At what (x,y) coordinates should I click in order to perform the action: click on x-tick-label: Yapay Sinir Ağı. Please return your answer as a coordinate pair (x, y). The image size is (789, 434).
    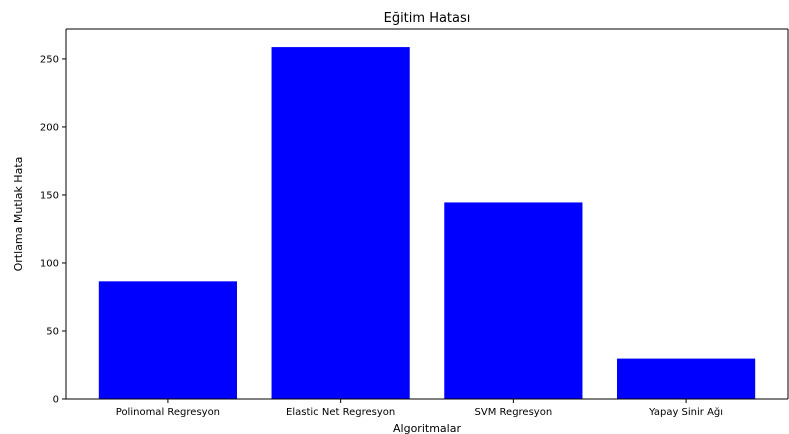
    Looking at the image, I should click on (685, 412).